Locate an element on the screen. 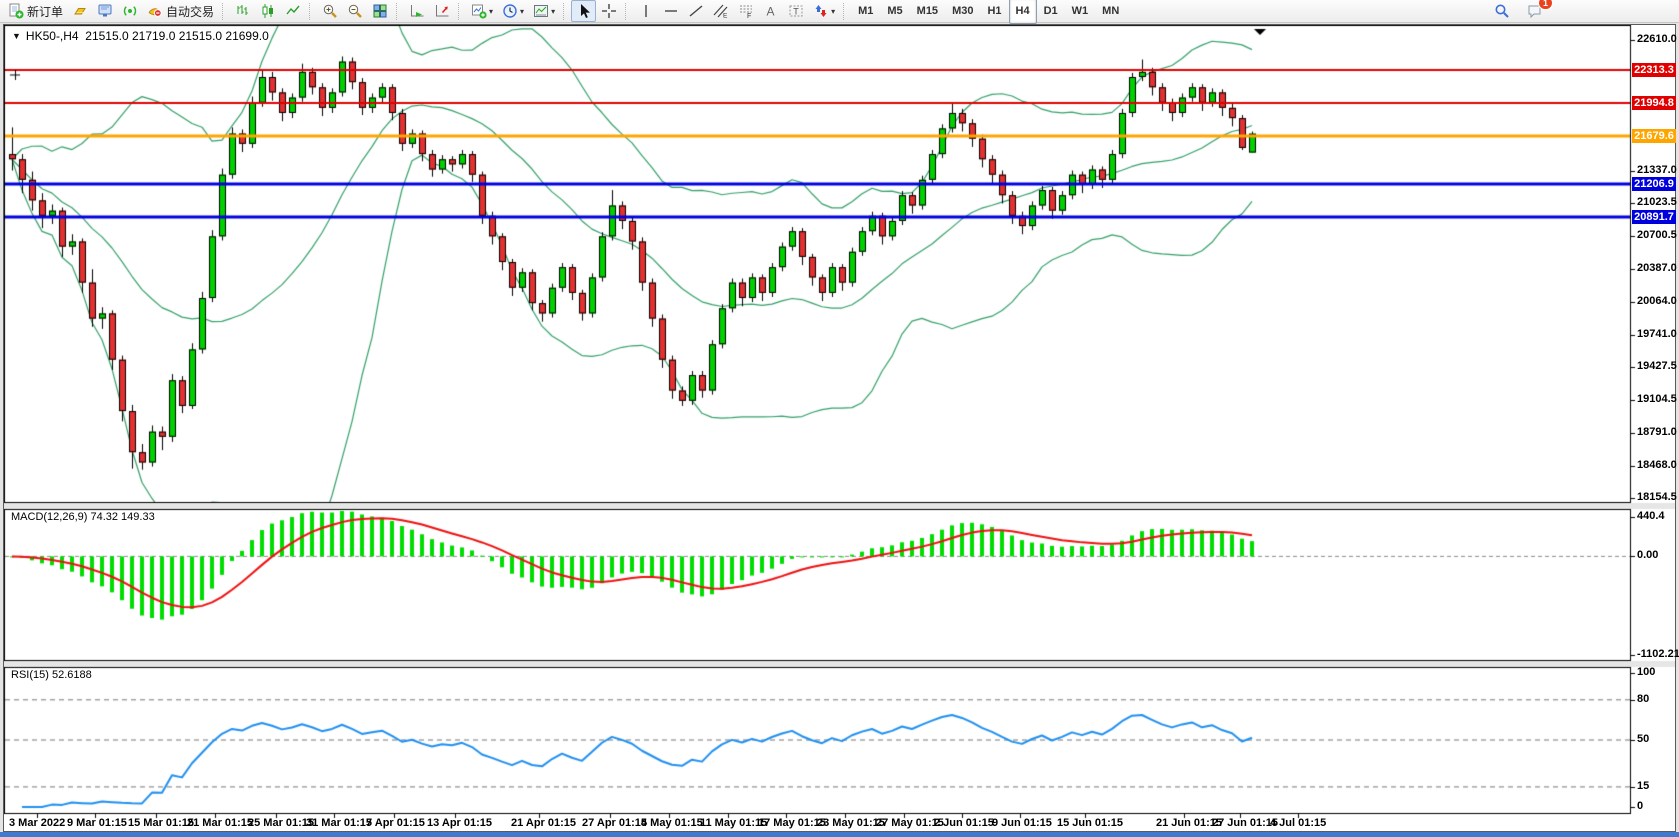 This screenshot has width=1679, height=837. candlestick-chart-icon is located at coordinates (267, 11).